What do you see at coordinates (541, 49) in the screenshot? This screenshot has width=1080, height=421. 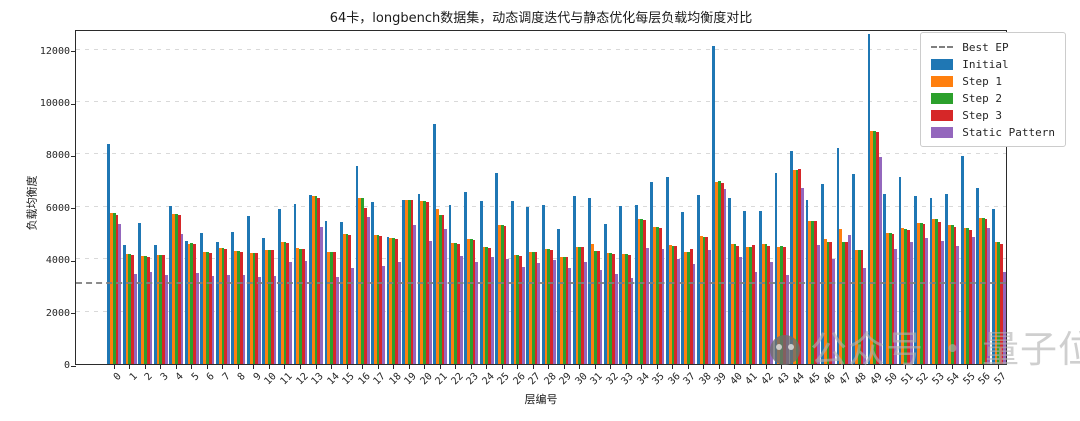 I see `y-gridline` at bounding box center [541, 49].